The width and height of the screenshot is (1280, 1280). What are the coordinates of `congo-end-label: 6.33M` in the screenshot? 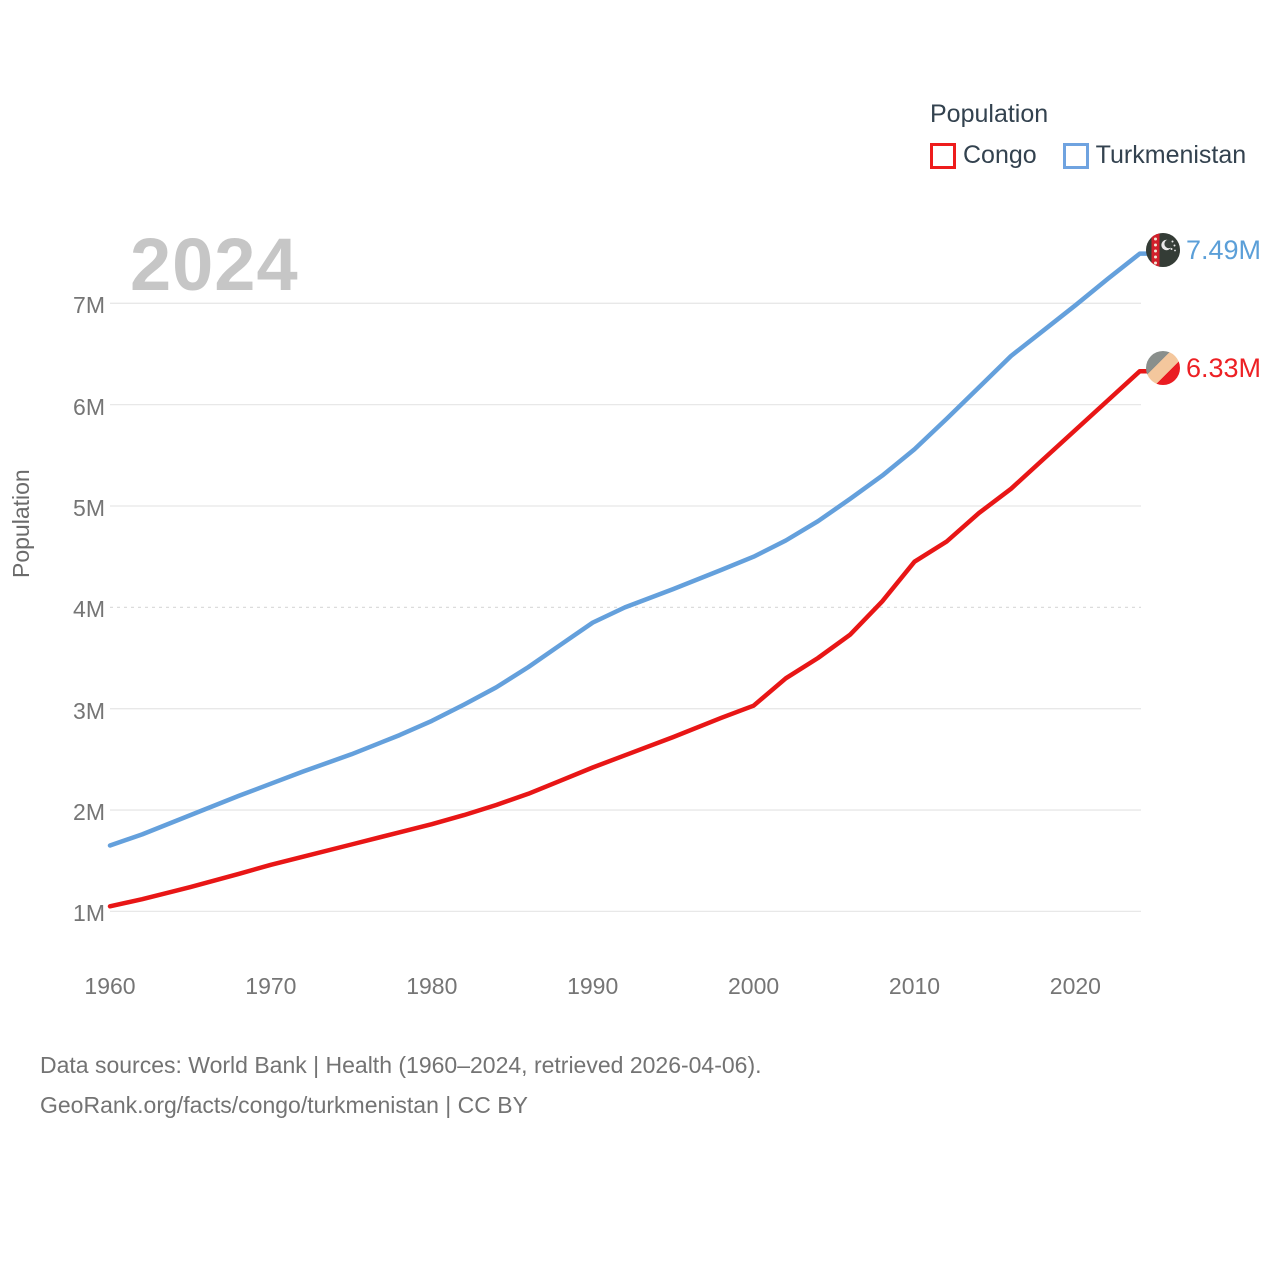 It's located at (1203, 368).